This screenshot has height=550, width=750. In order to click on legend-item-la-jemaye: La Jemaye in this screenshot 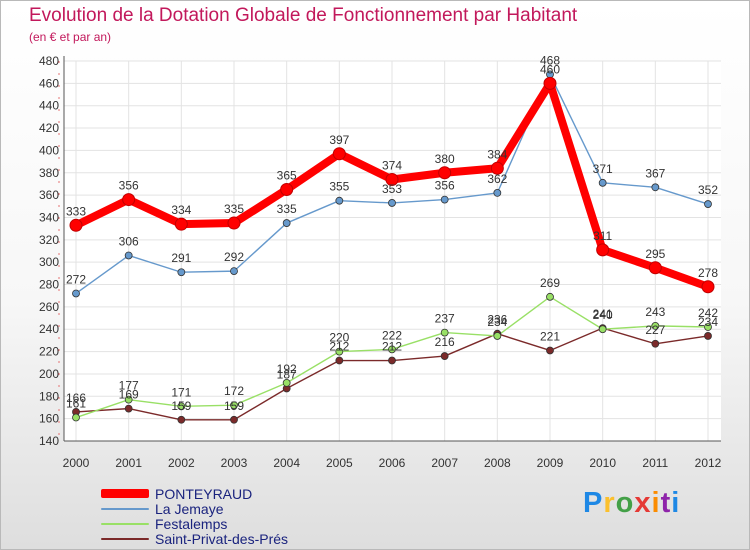, I will do `click(194, 508)`.